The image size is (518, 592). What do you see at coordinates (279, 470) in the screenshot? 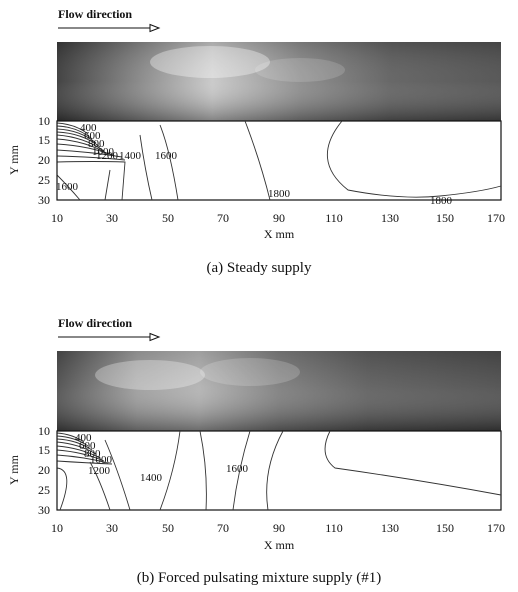
I see `contour-plot` at bounding box center [279, 470].